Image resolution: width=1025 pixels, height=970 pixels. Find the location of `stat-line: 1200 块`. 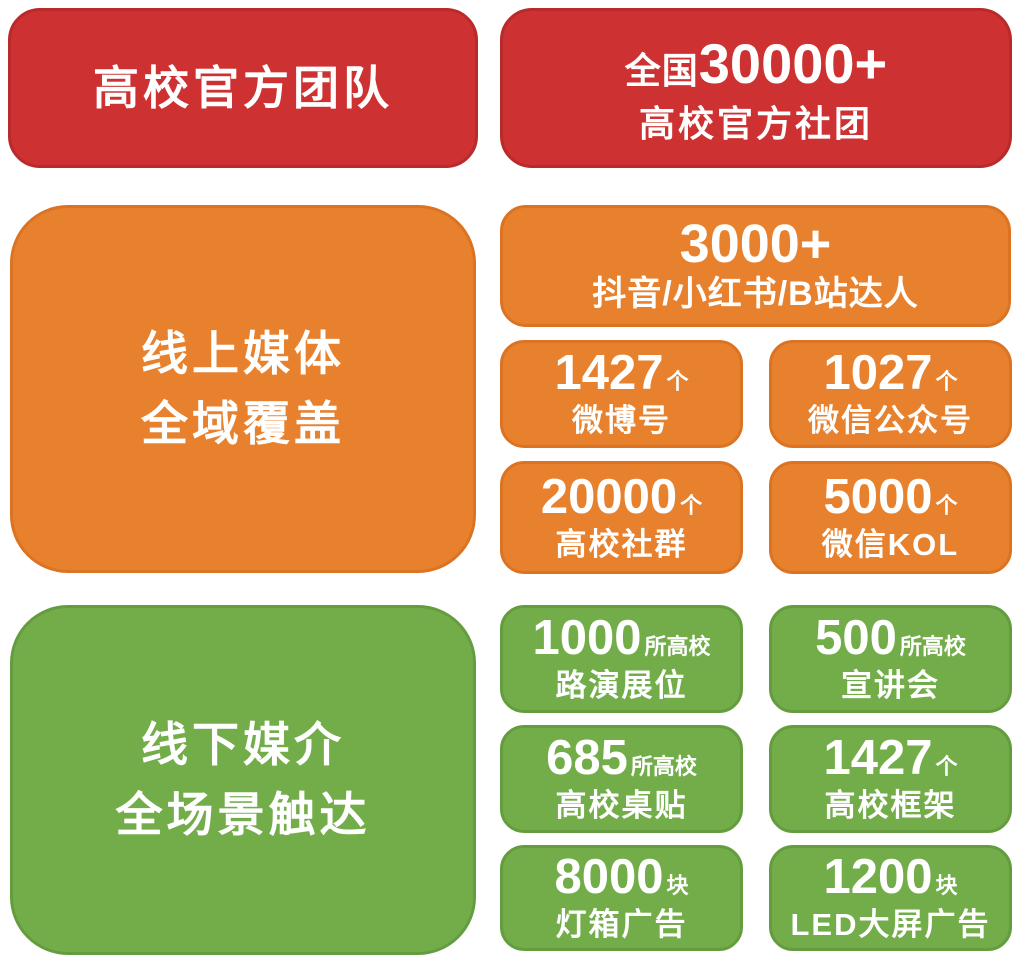

stat-line: 1200 块 is located at coordinates (890, 877).